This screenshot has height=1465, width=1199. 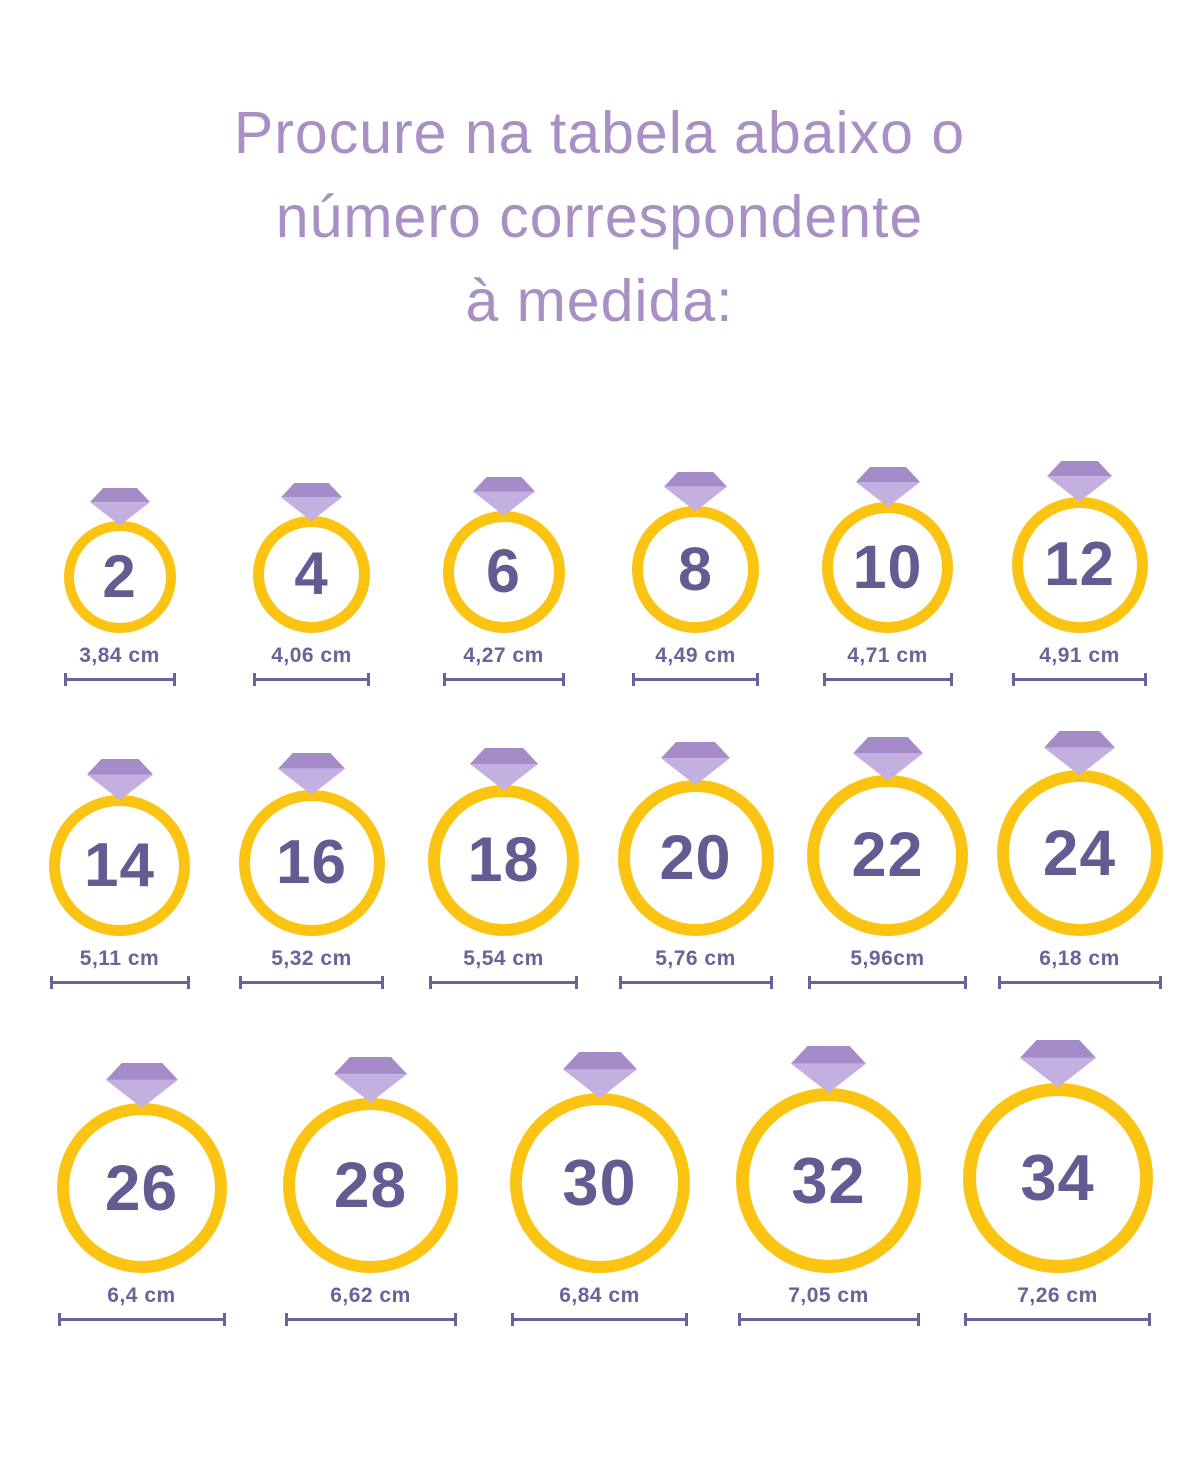 What do you see at coordinates (887, 855) in the screenshot?
I see `ring-size-number: 22` at bounding box center [887, 855].